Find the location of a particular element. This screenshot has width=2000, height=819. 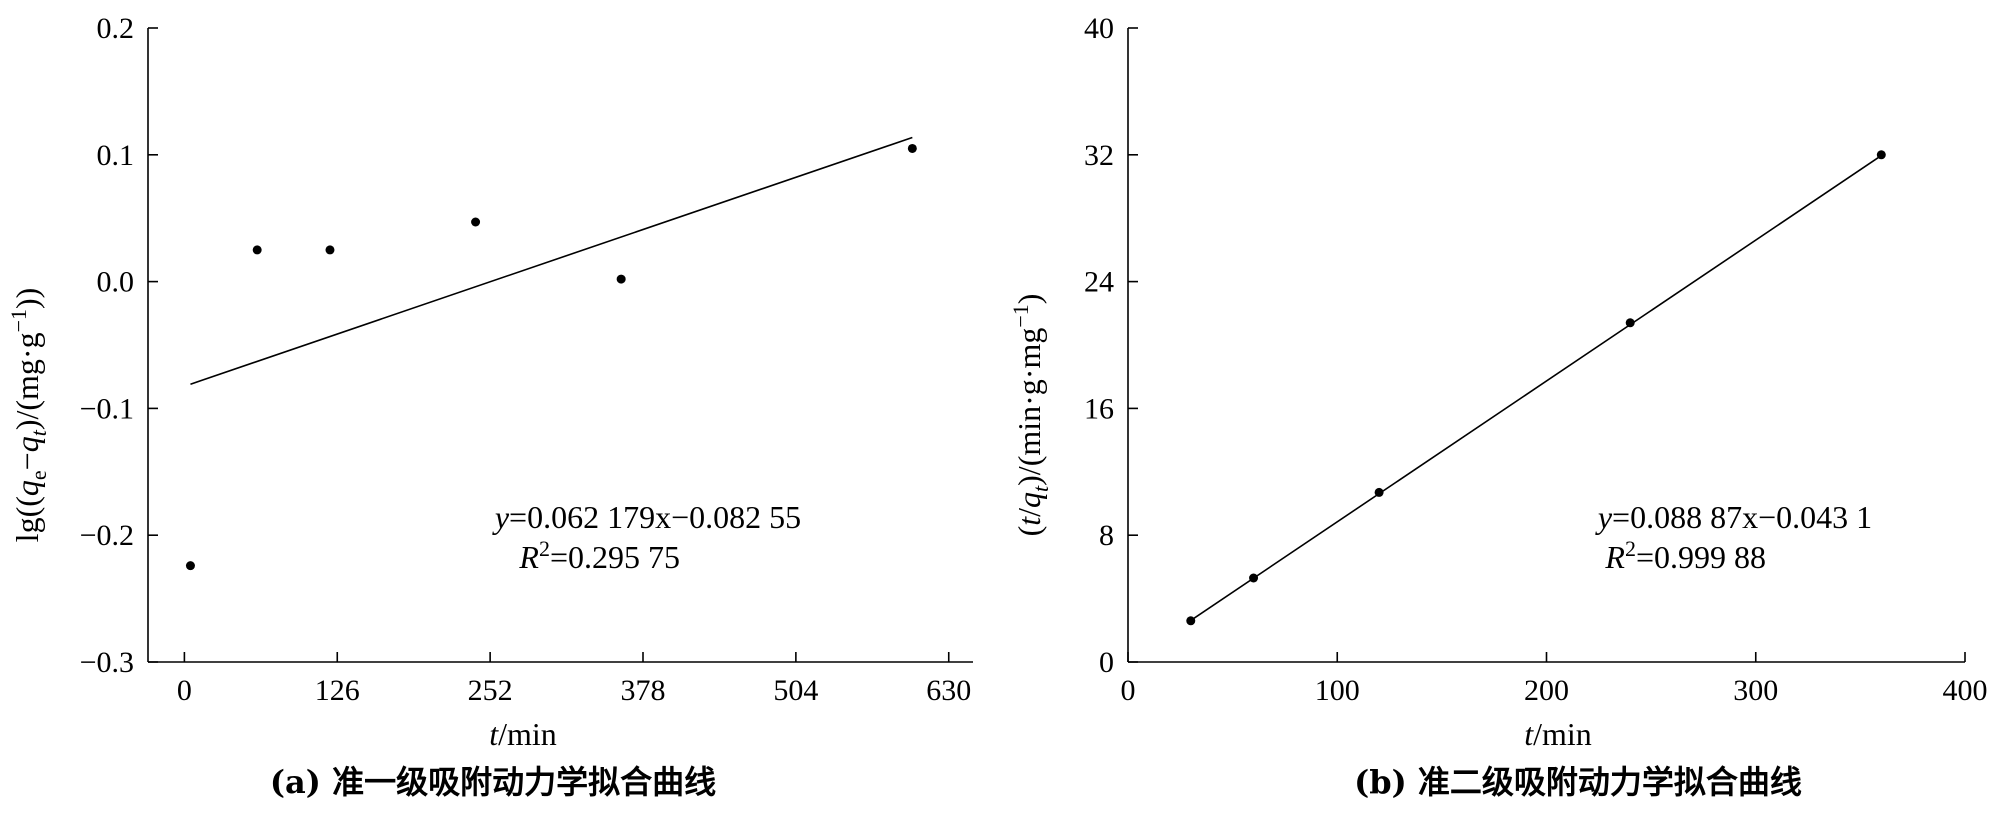

x-tick-label-a: 378 is located at coordinates (643, 690).